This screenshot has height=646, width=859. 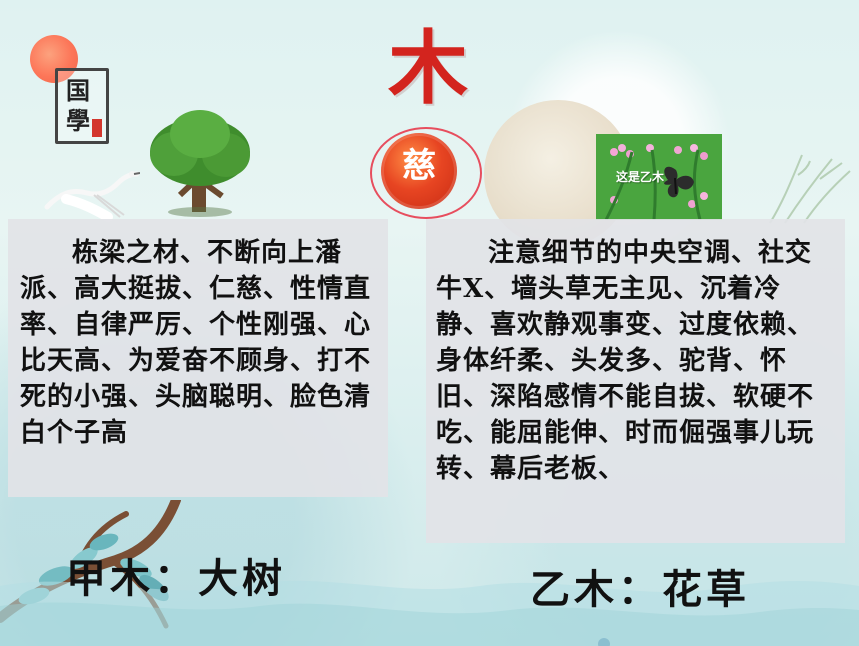 I want to click on flower-photo-art, so click(x=659, y=177).